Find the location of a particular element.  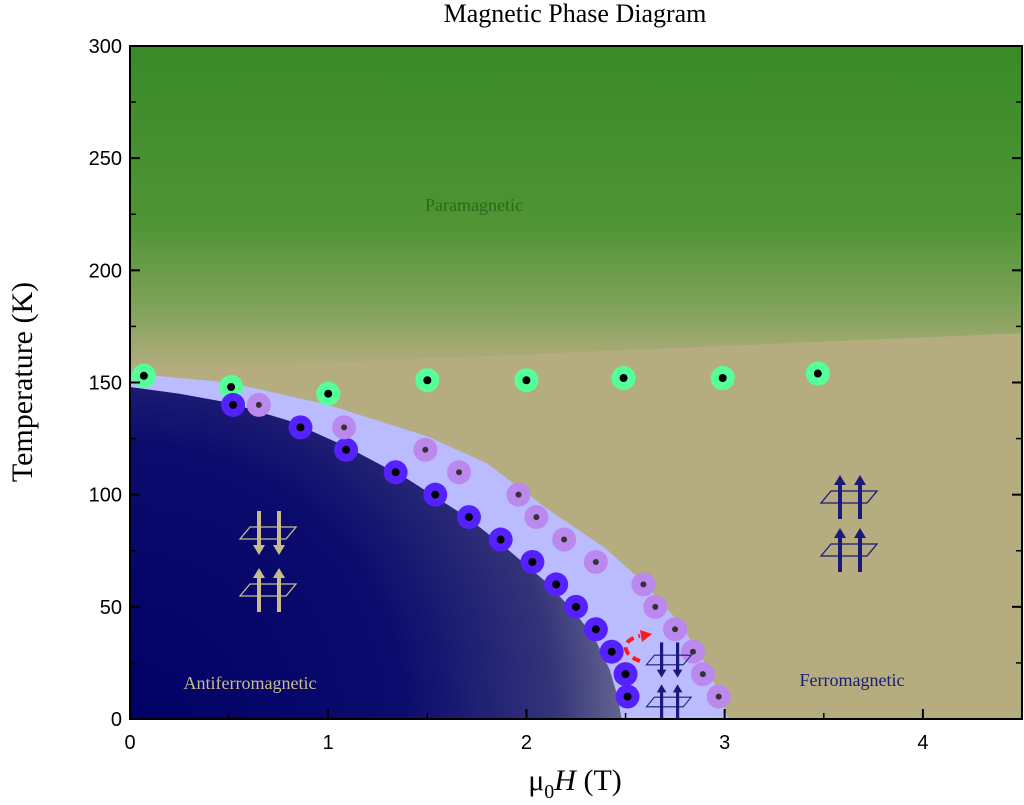

x-tick-label: 4 is located at coordinates (922, 743).